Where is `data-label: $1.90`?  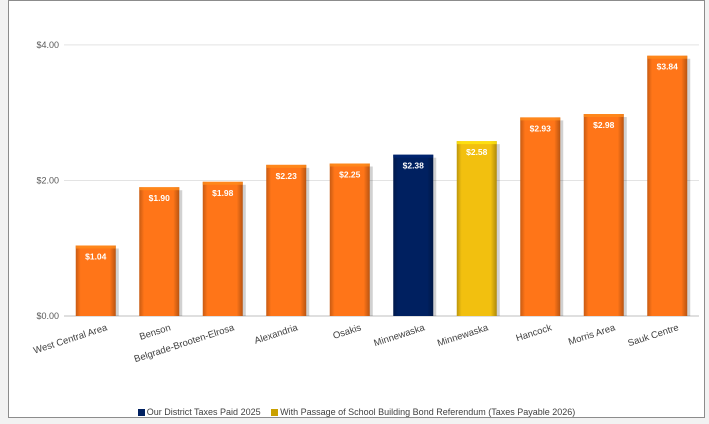 data-label: $1.90 is located at coordinates (160, 198).